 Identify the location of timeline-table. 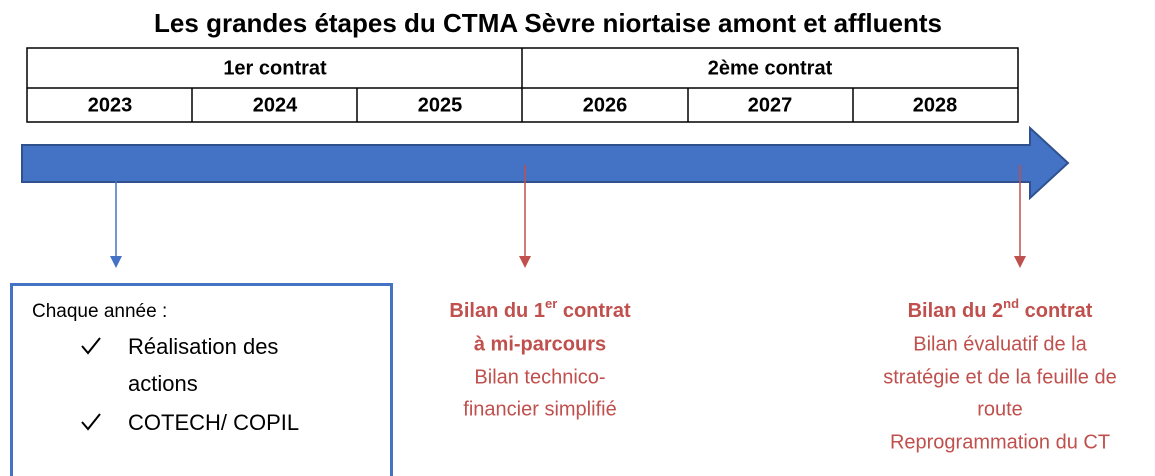
(522, 85).